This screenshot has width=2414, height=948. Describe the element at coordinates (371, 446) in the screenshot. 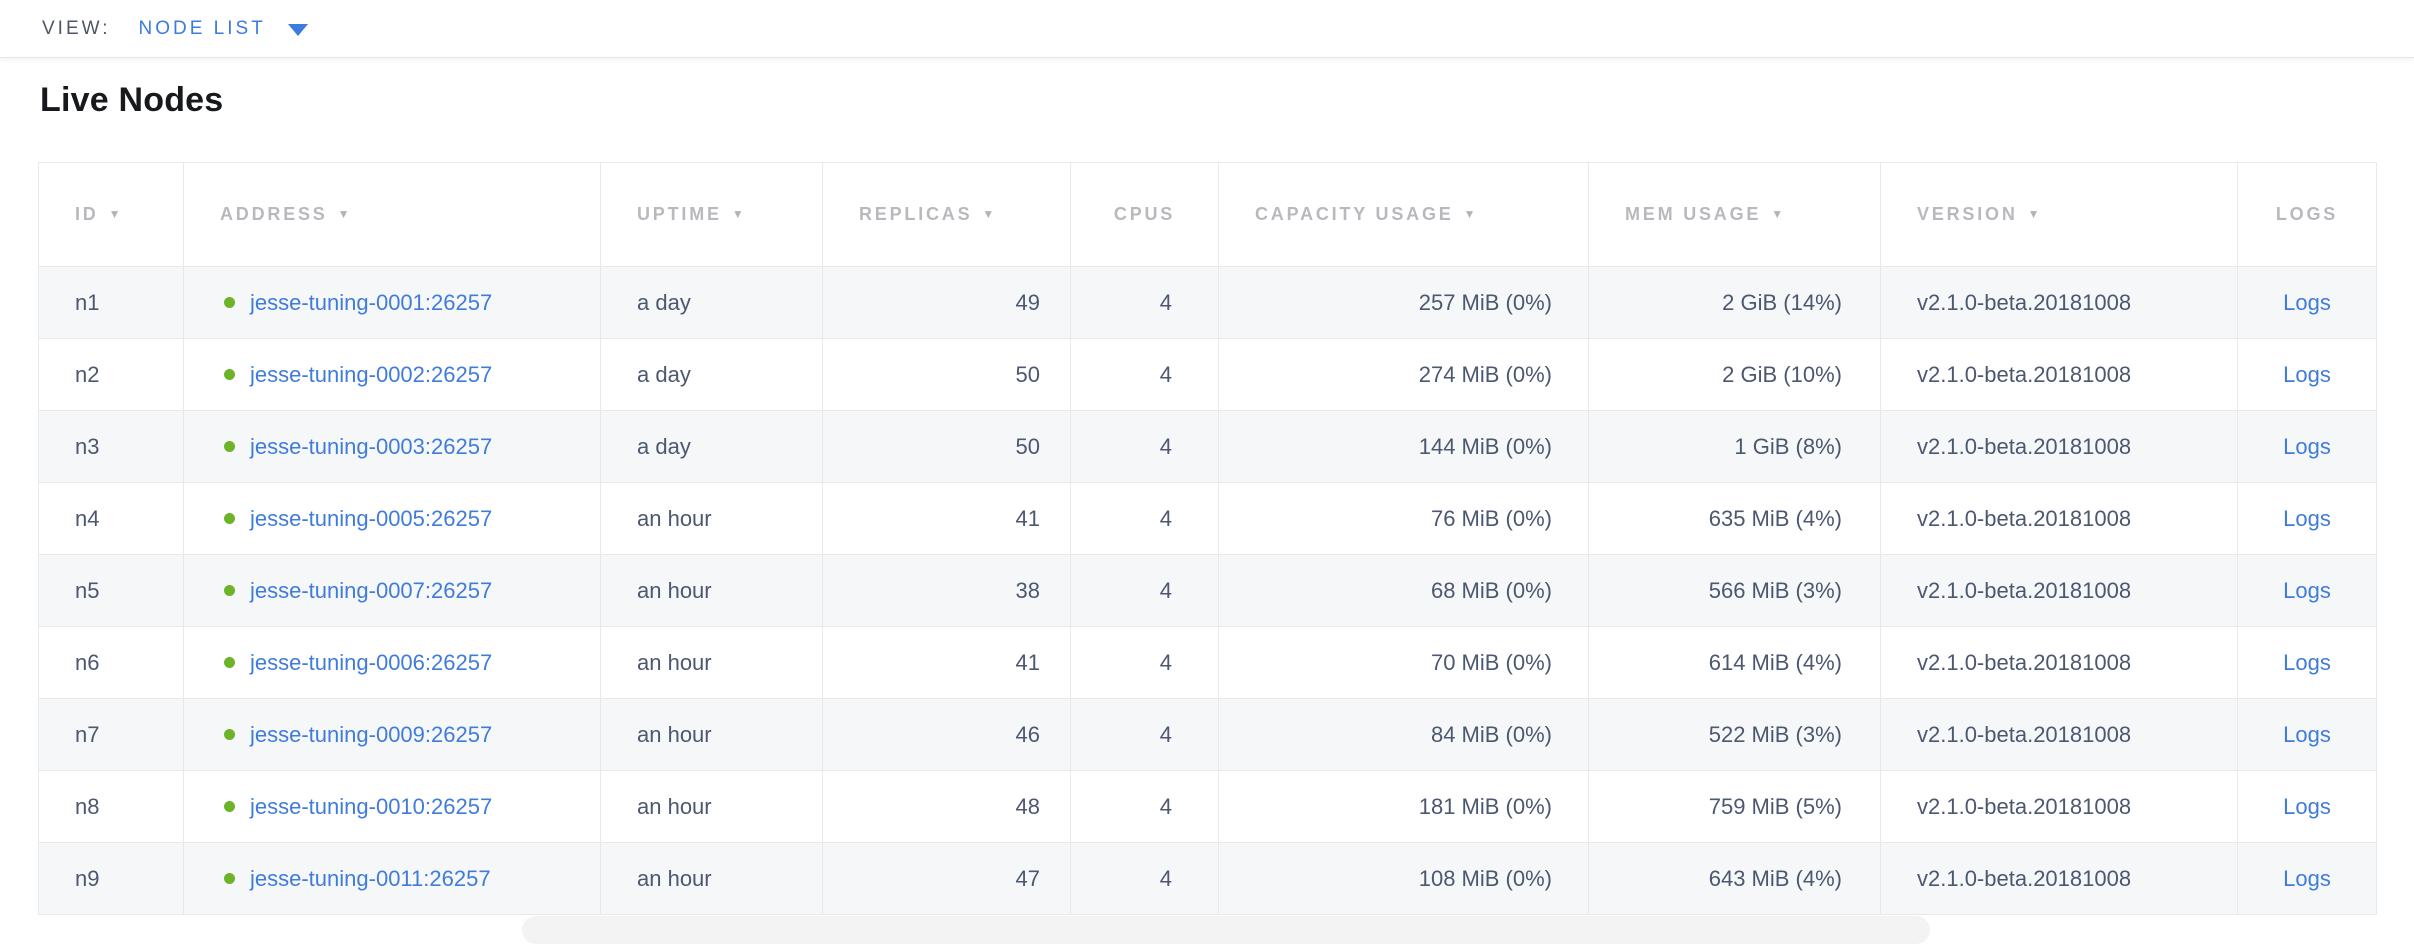

I see `node-address-link: jesse-tuning-0003:26257` at that location.